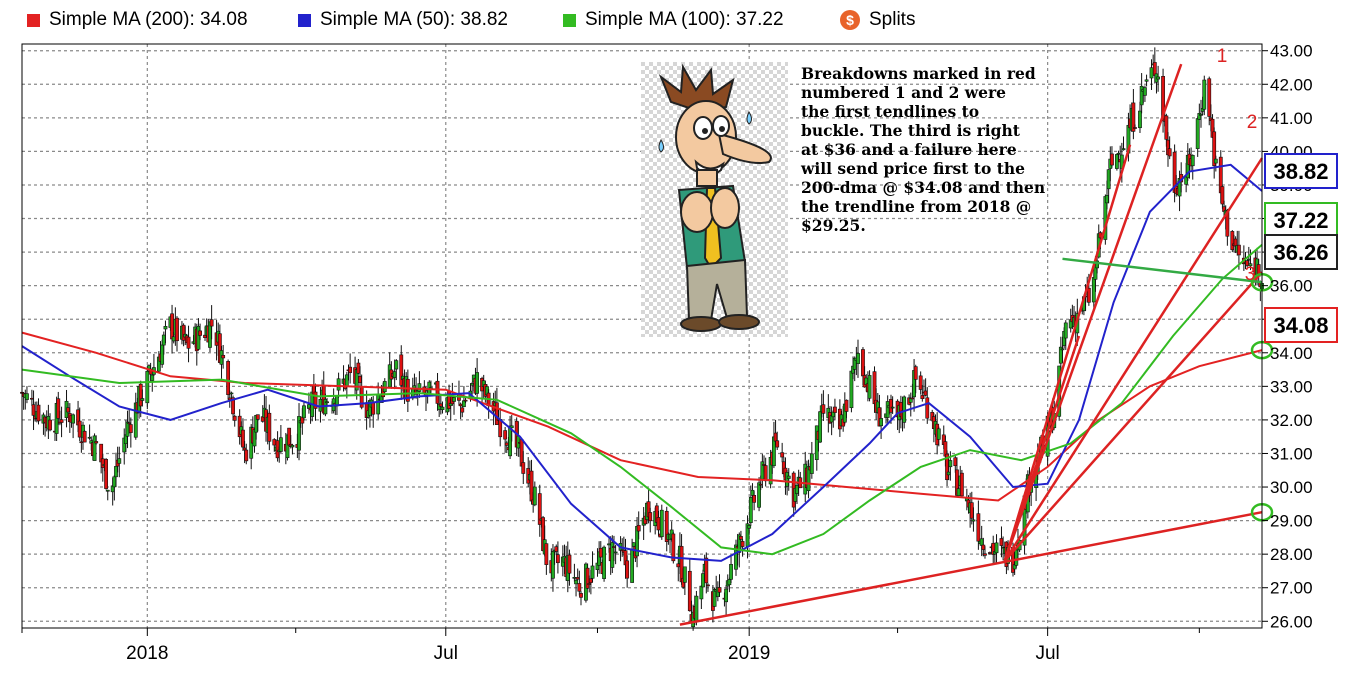  I want to click on legend-item-ma50: Simple MA (50): 38.82, so click(403, 20).